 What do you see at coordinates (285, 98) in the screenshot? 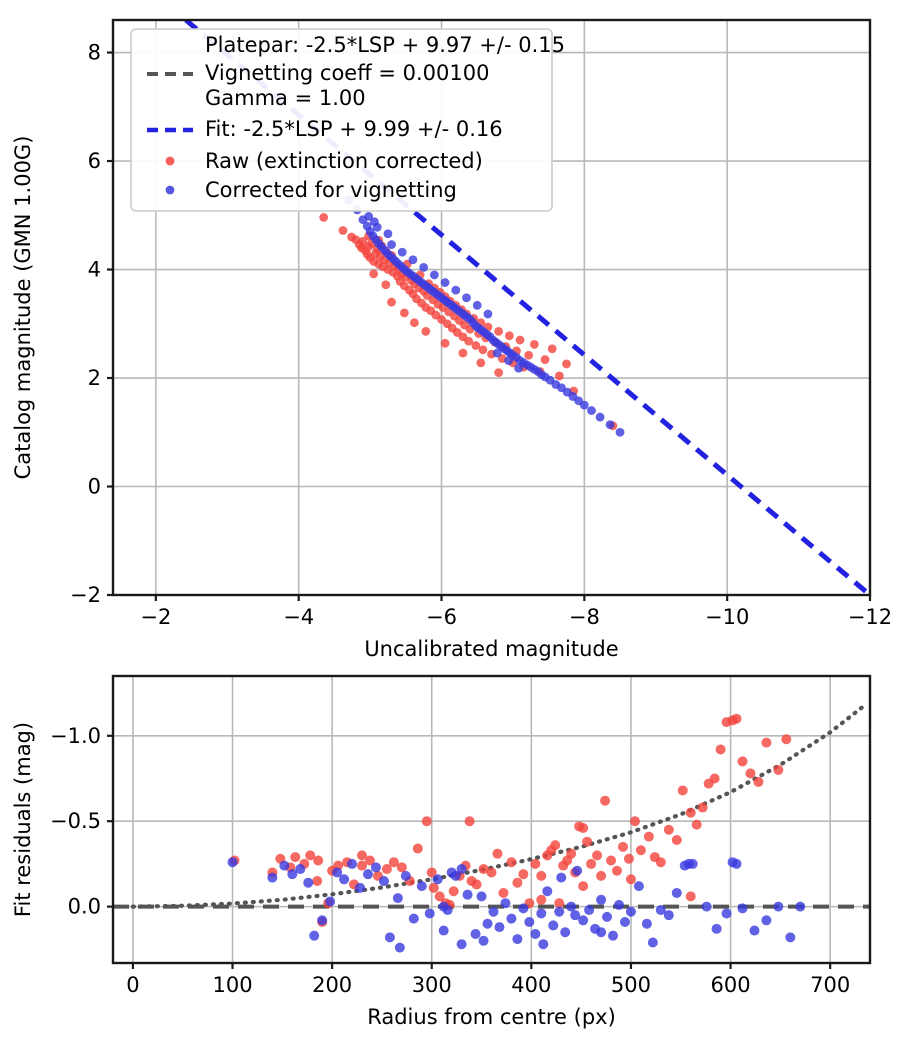
I see `legend-label-2: Gamma = 1.00` at bounding box center [285, 98].